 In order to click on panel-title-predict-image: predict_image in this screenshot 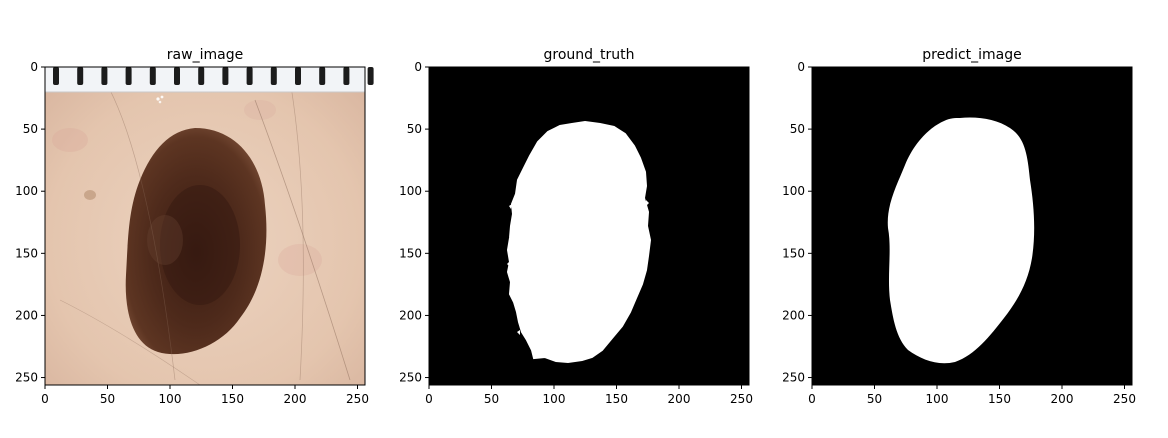, I will do `click(972, 55)`.